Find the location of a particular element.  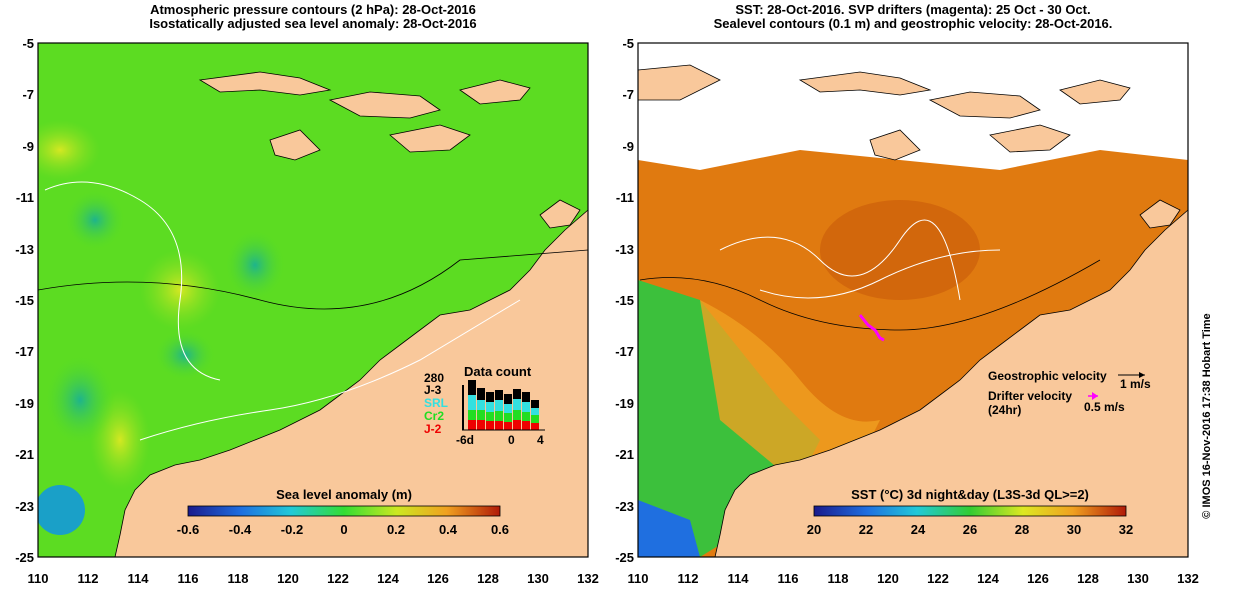

sla-colorbar-tick: 0.2 is located at coordinates (396, 529).